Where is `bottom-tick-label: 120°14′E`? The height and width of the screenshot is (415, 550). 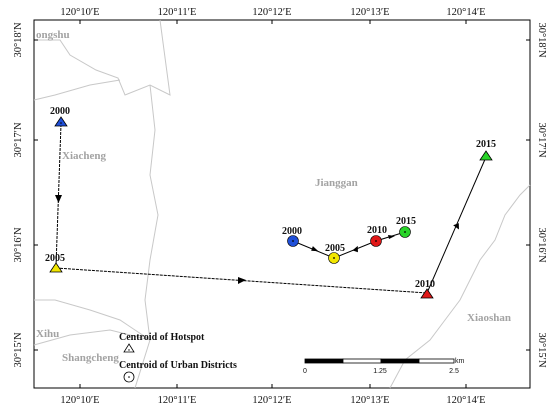 bottom-tick-label: 120°14′E is located at coordinates (465, 400).